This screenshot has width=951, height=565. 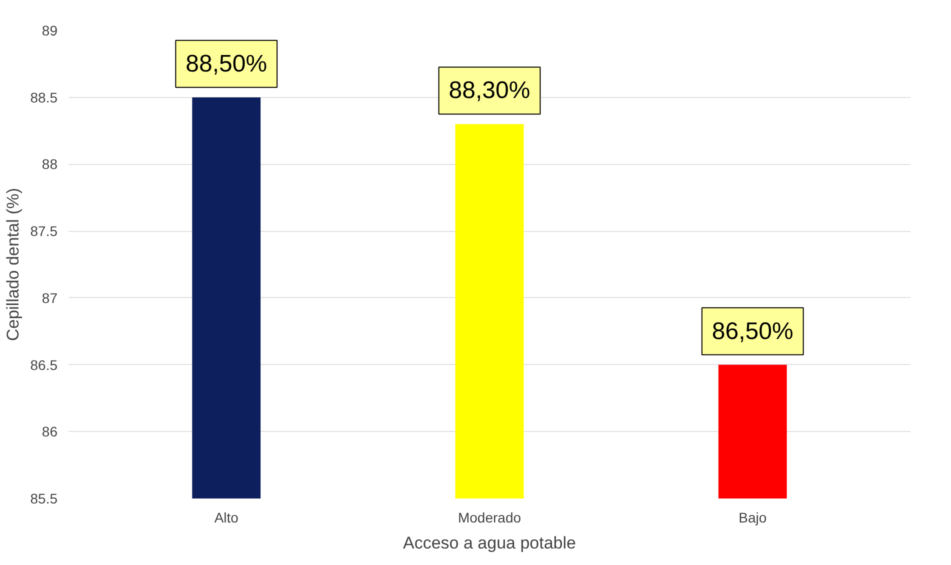 What do you see at coordinates (489, 90) in the screenshot?
I see `data-label: 88,30%` at bounding box center [489, 90].